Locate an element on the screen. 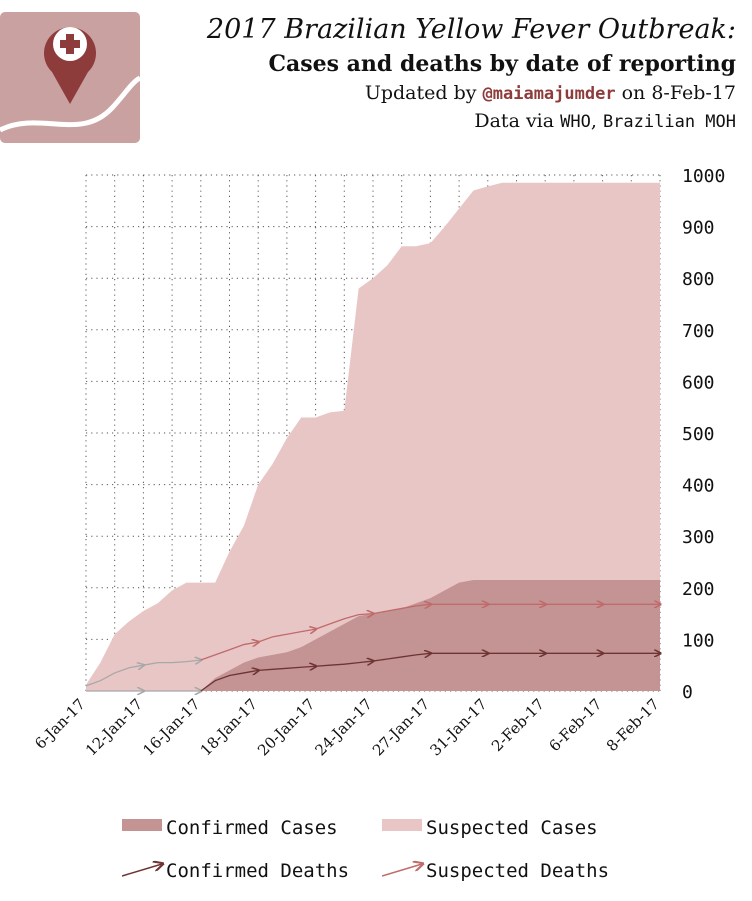 The image size is (752, 901). x-tick-label: 27-Jan-17 is located at coordinates (401, 727).